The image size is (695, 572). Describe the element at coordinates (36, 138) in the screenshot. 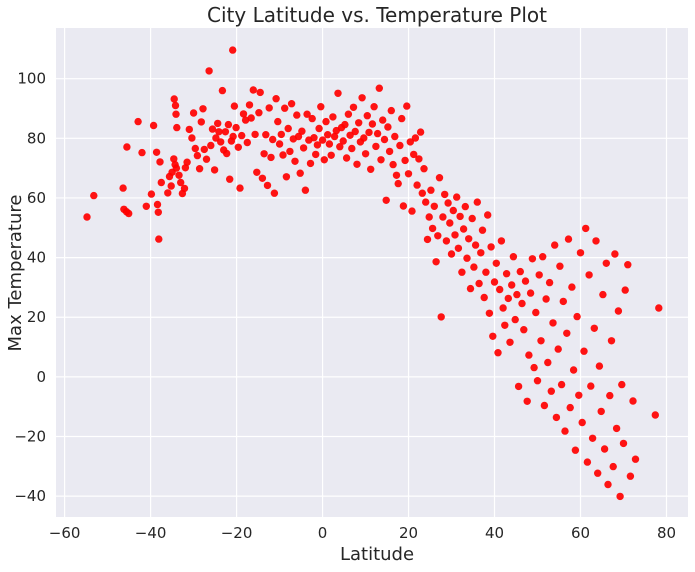

I see `y-tick-label: 80` at that location.